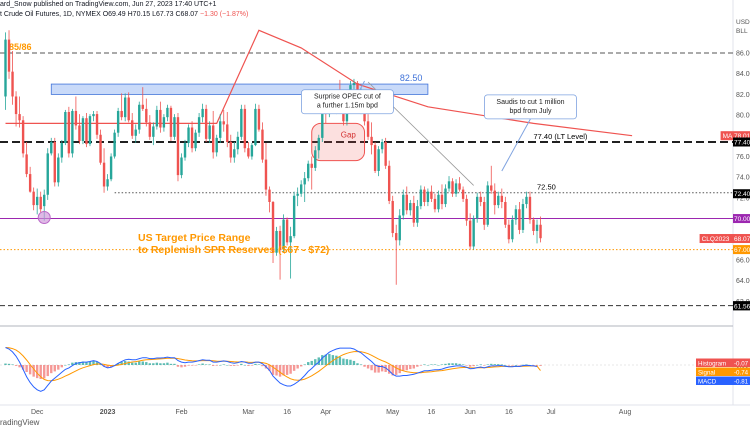 The image size is (750, 430). I want to click on x-tick-label: Jun, so click(469, 412).